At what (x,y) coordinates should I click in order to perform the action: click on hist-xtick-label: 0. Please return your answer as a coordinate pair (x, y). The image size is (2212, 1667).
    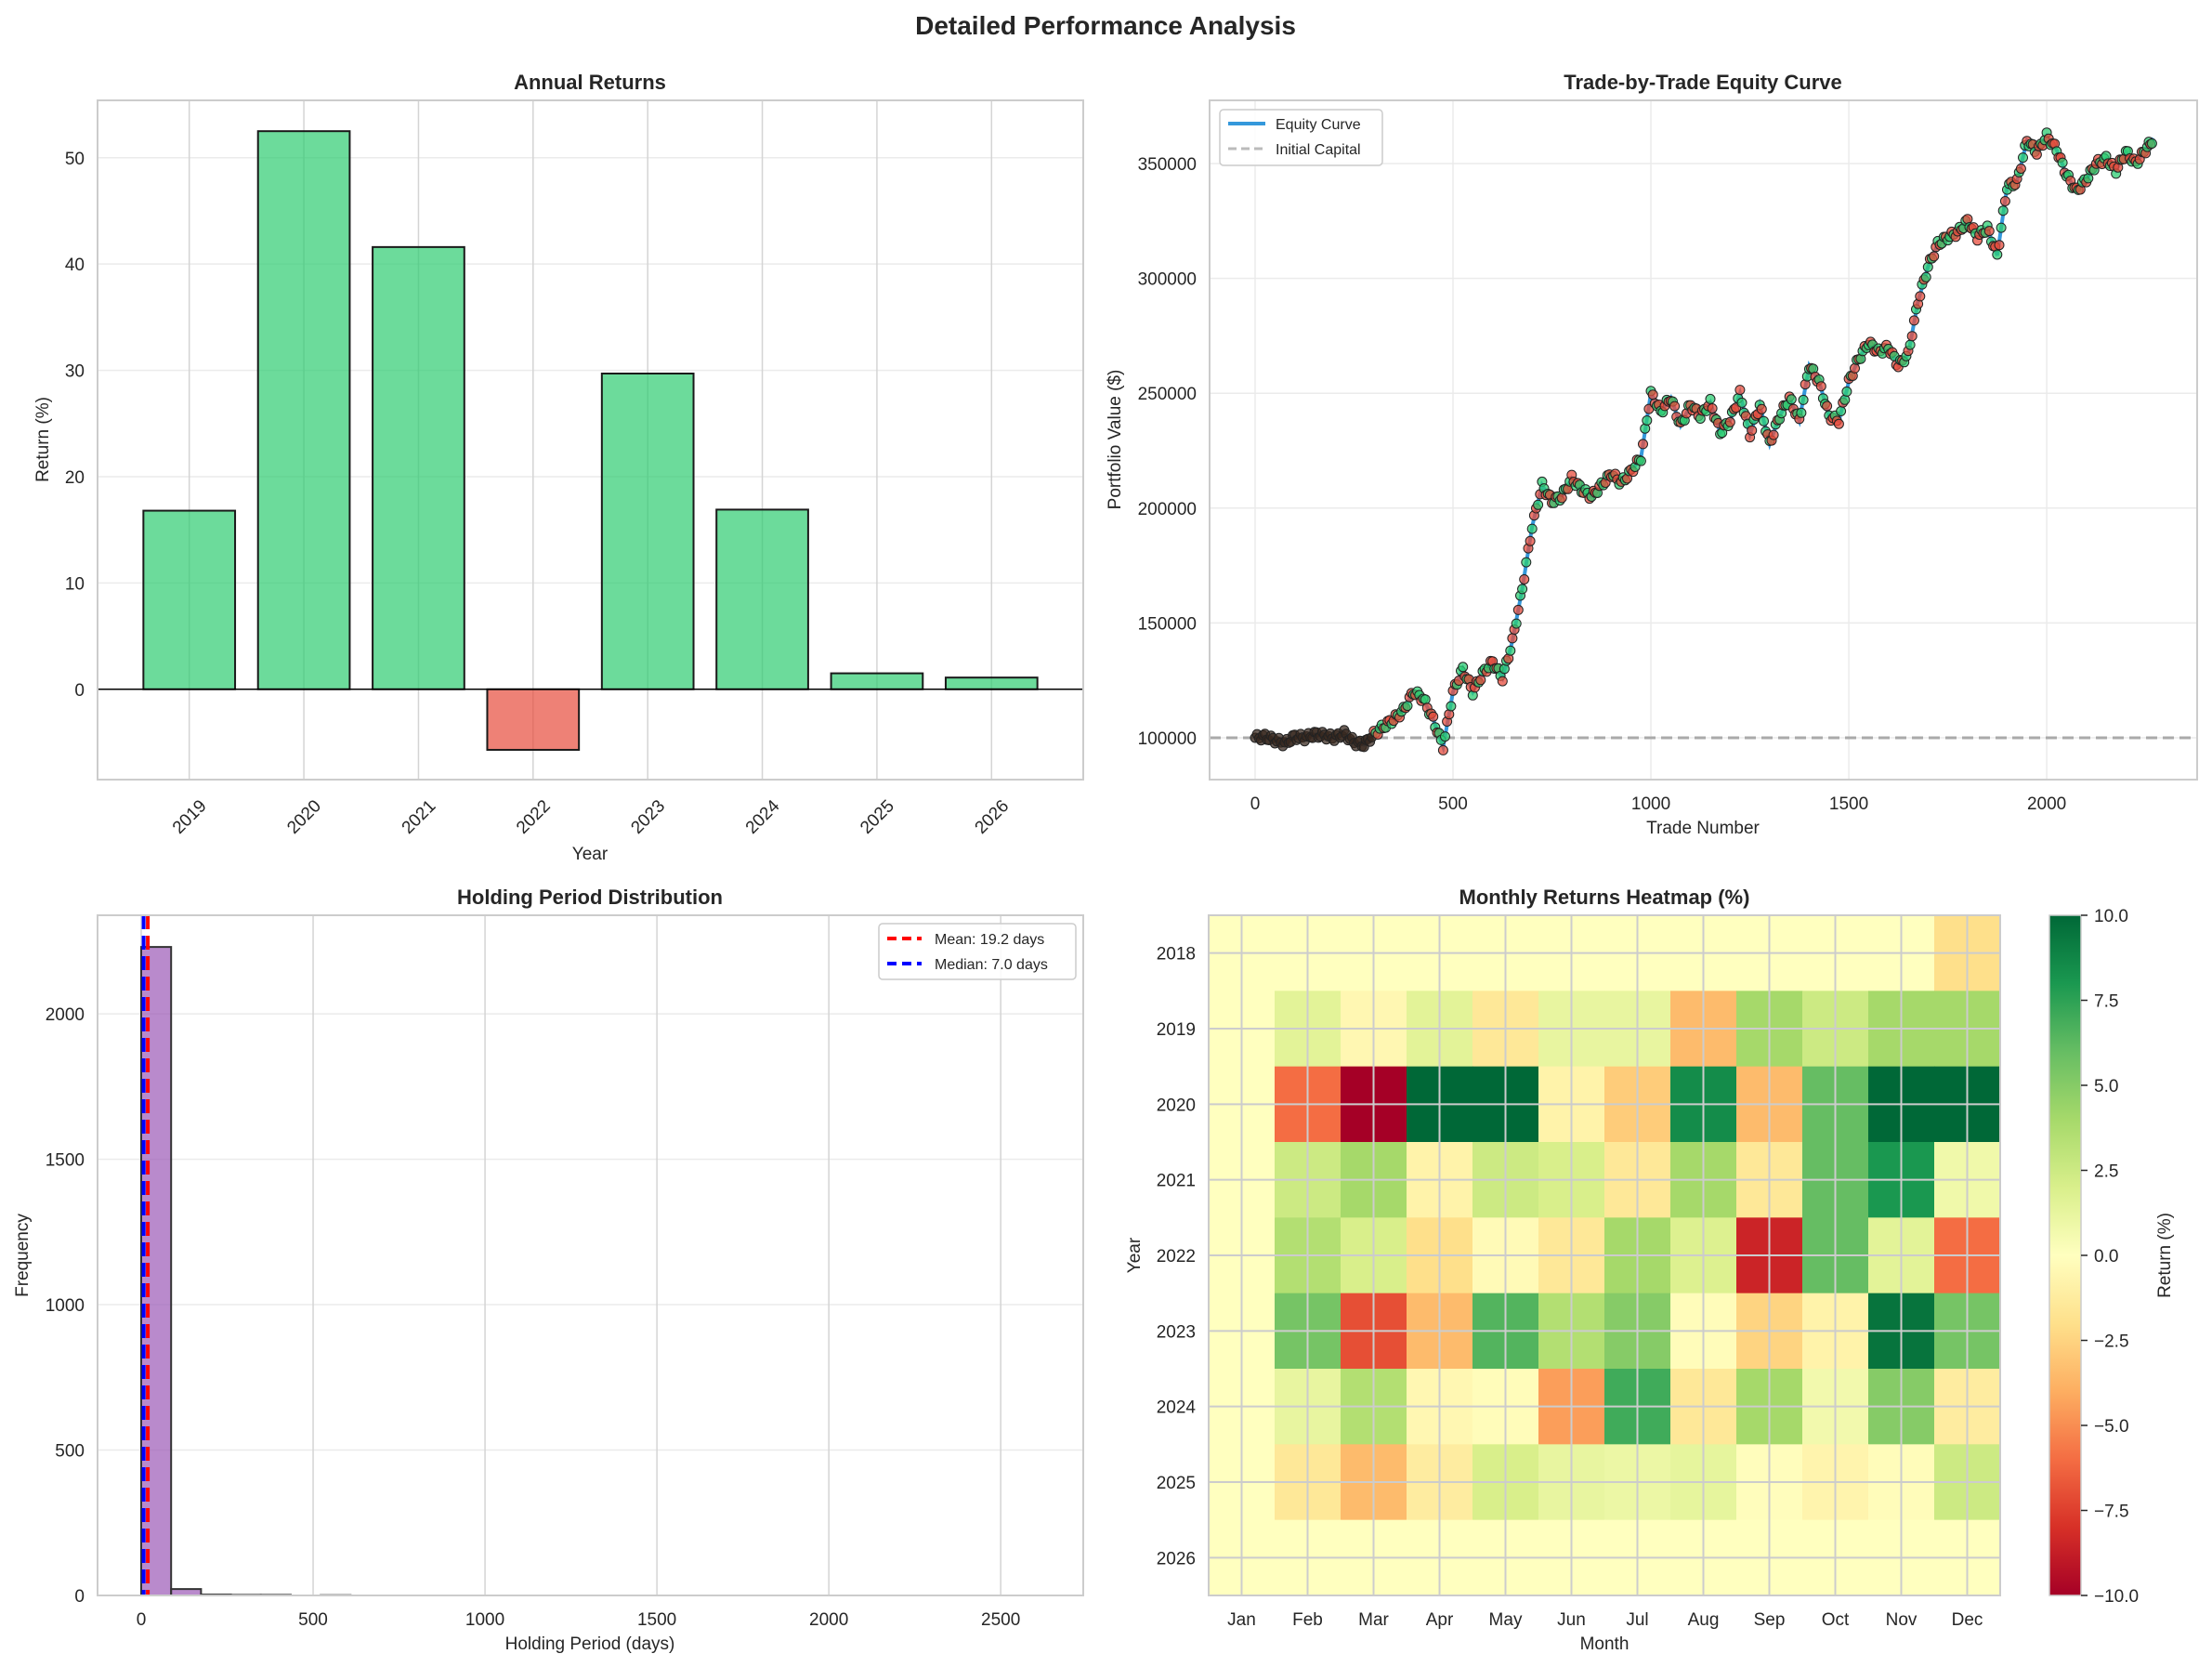
    Looking at the image, I should click on (142, 1620).